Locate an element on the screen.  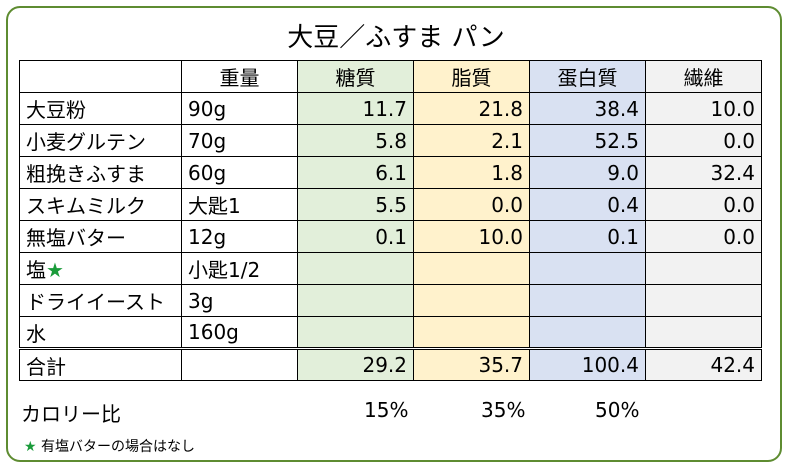
ingredient-name: 小麦グルテン is located at coordinates (100, 140).